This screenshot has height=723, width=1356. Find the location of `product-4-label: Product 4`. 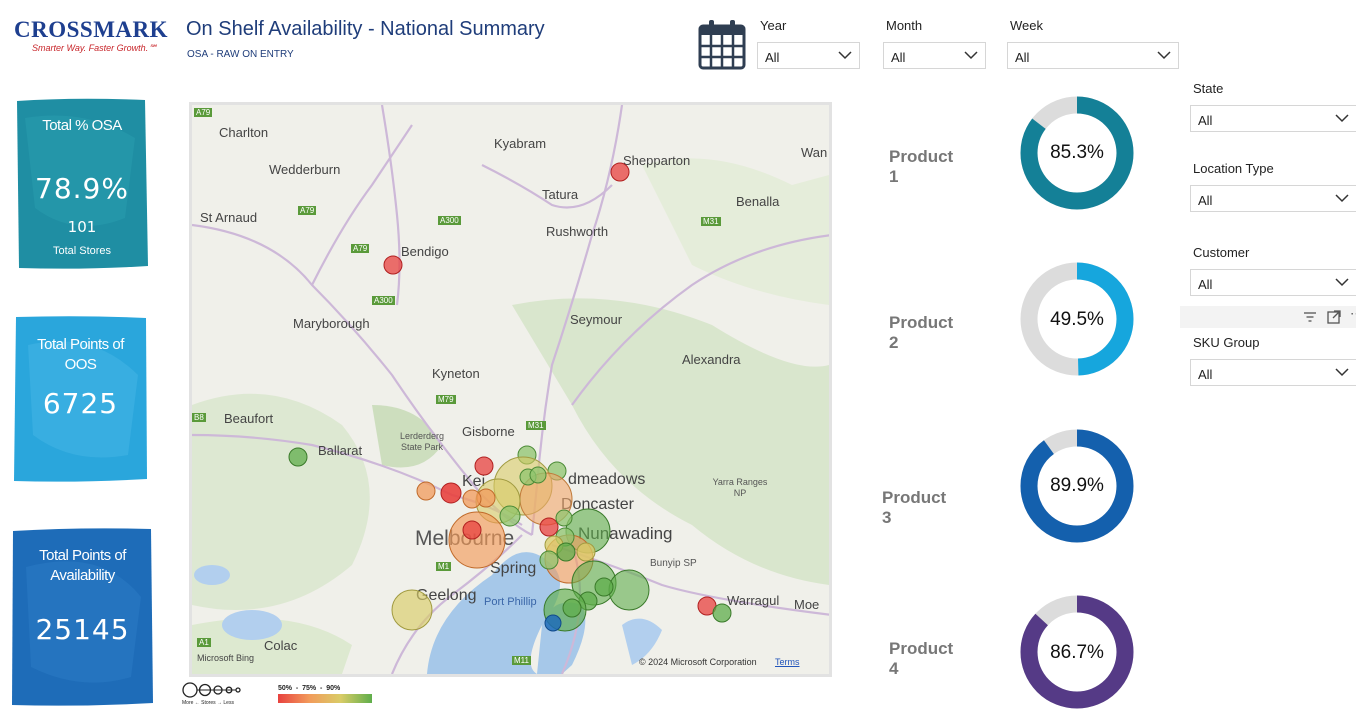

product-4-label: Product 4 is located at coordinates (921, 658).